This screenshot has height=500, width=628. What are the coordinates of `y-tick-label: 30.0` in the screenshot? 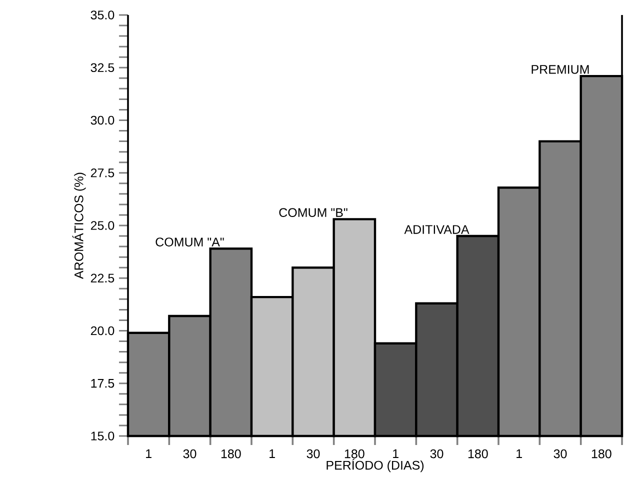 It's located at (102, 120).